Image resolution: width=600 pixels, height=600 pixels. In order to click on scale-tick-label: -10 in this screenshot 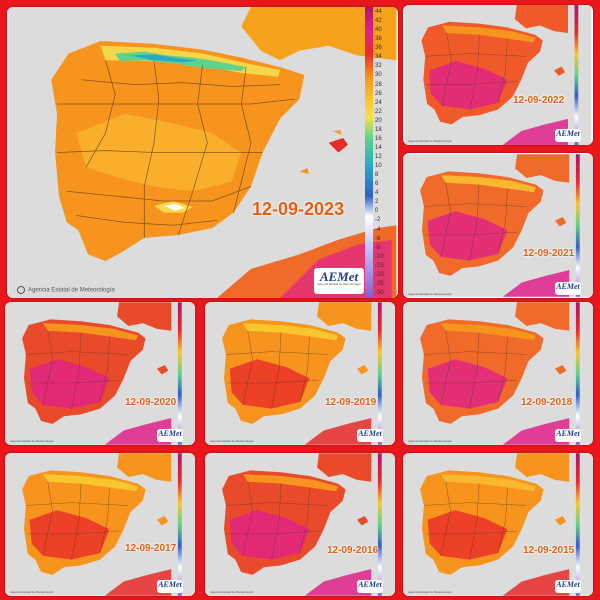, I will do `click(379, 256)`.